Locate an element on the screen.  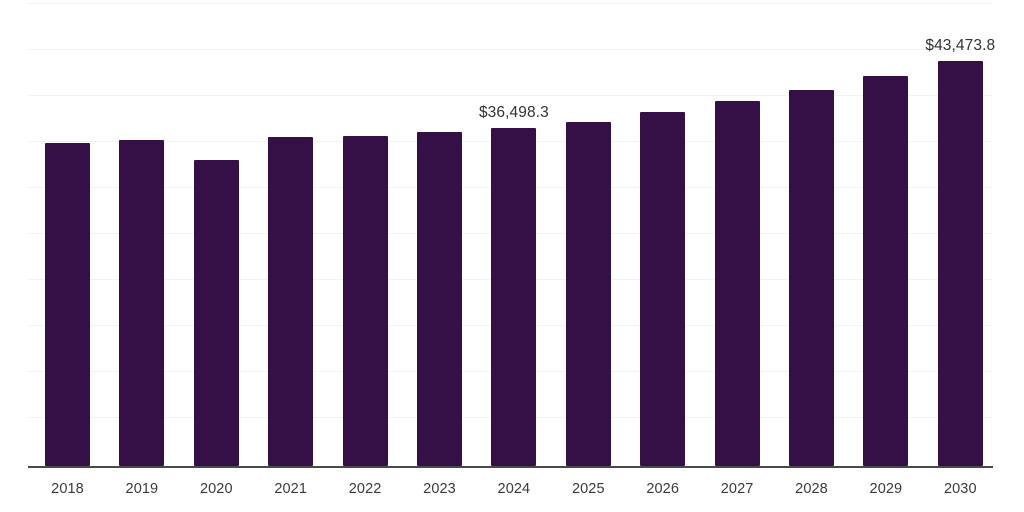
x-tick-label-2026: 2026 is located at coordinates (663, 489).